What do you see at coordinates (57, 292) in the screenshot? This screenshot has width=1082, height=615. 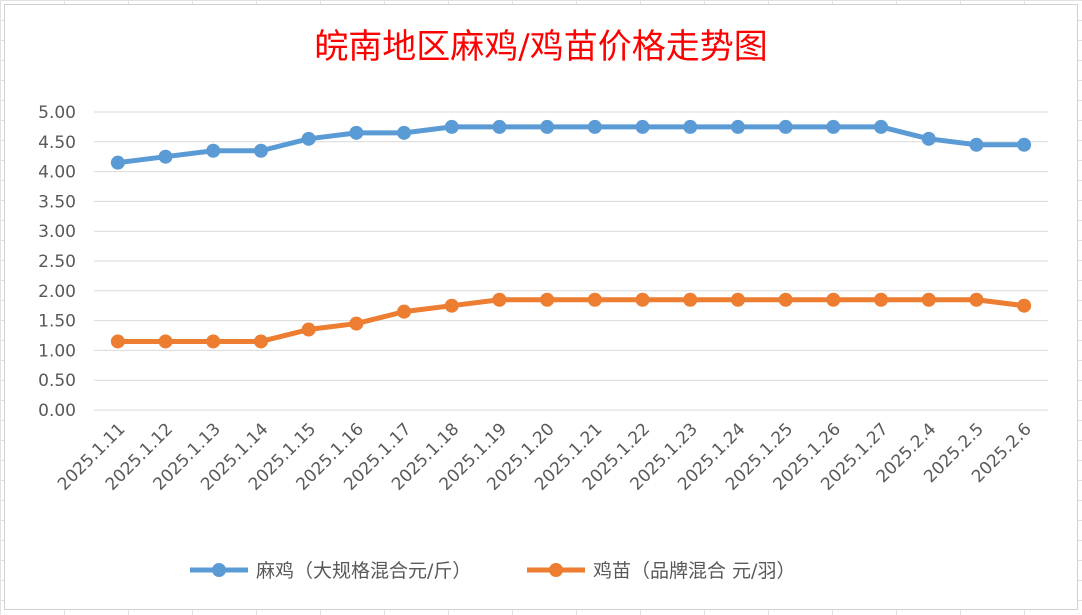 I see `y-tick-label: 2.00` at bounding box center [57, 292].